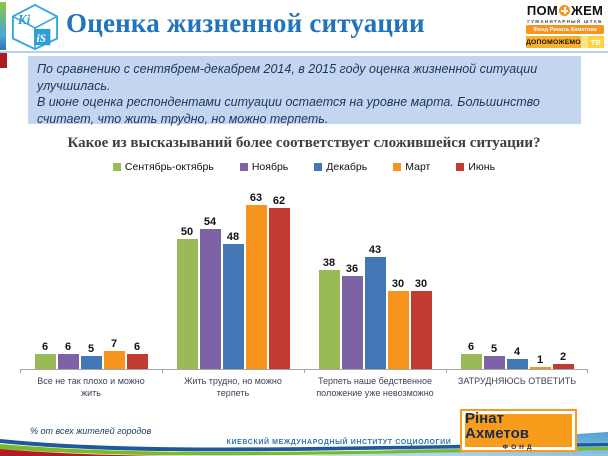  Describe the element at coordinates (187, 232) in the screenshot. I see `data-label: 50` at that location.